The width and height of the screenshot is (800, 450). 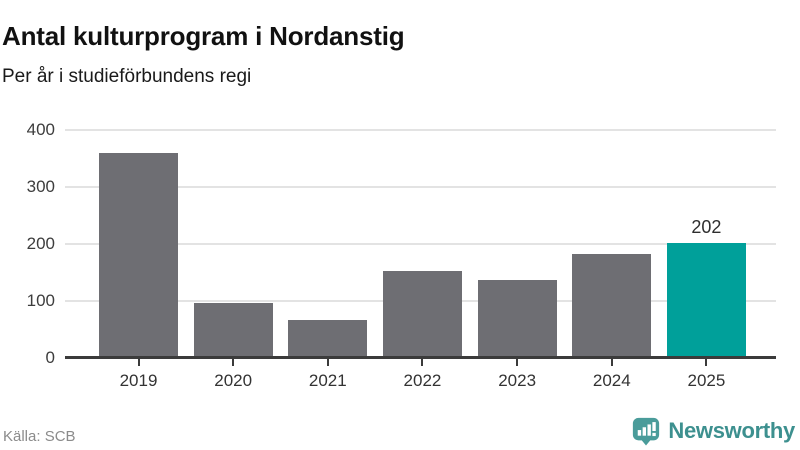 What do you see at coordinates (517, 380) in the screenshot?
I see `x-axis-label-2023: 2023` at bounding box center [517, 380].